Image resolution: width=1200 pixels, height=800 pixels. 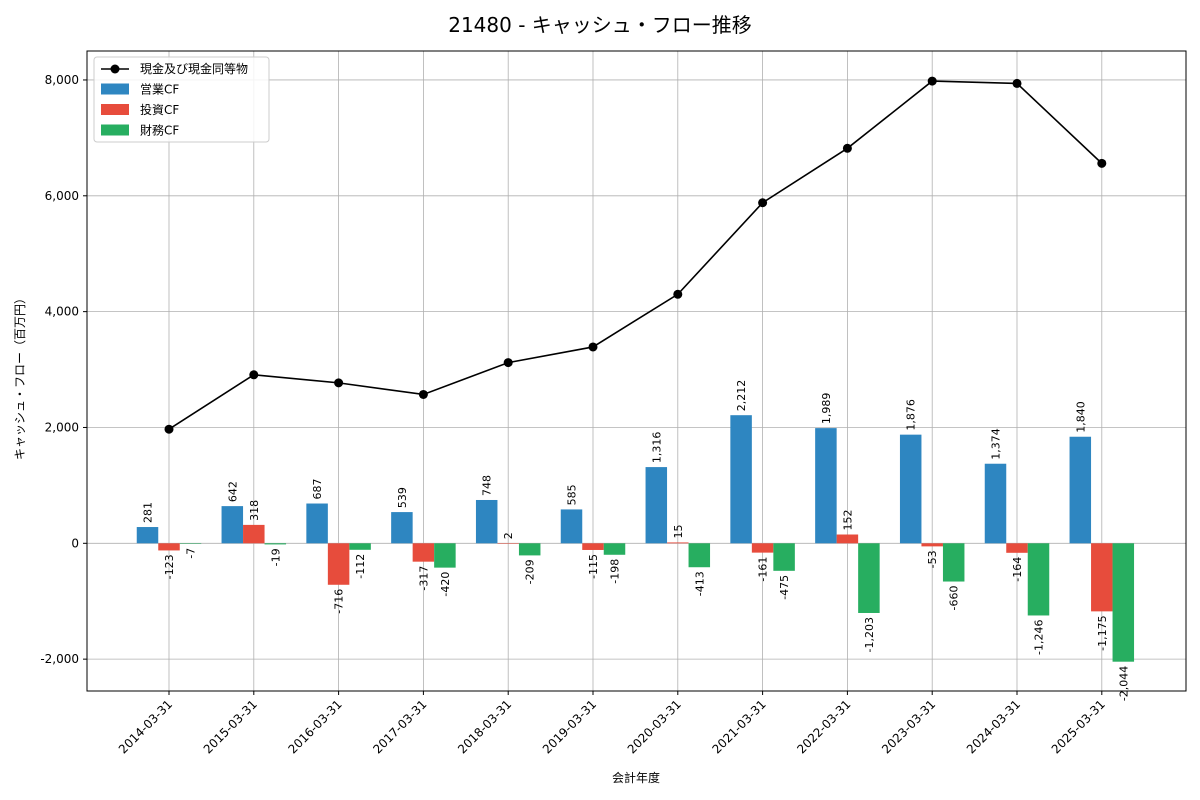 I want to click on legend-box, so click(x=181, y=99).